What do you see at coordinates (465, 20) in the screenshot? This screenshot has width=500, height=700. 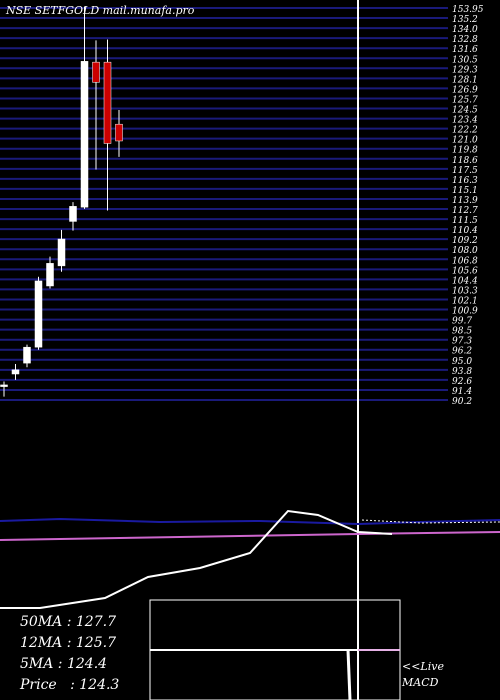 I see `price-tick-label: 135.2` at bounding box center [465, 20].